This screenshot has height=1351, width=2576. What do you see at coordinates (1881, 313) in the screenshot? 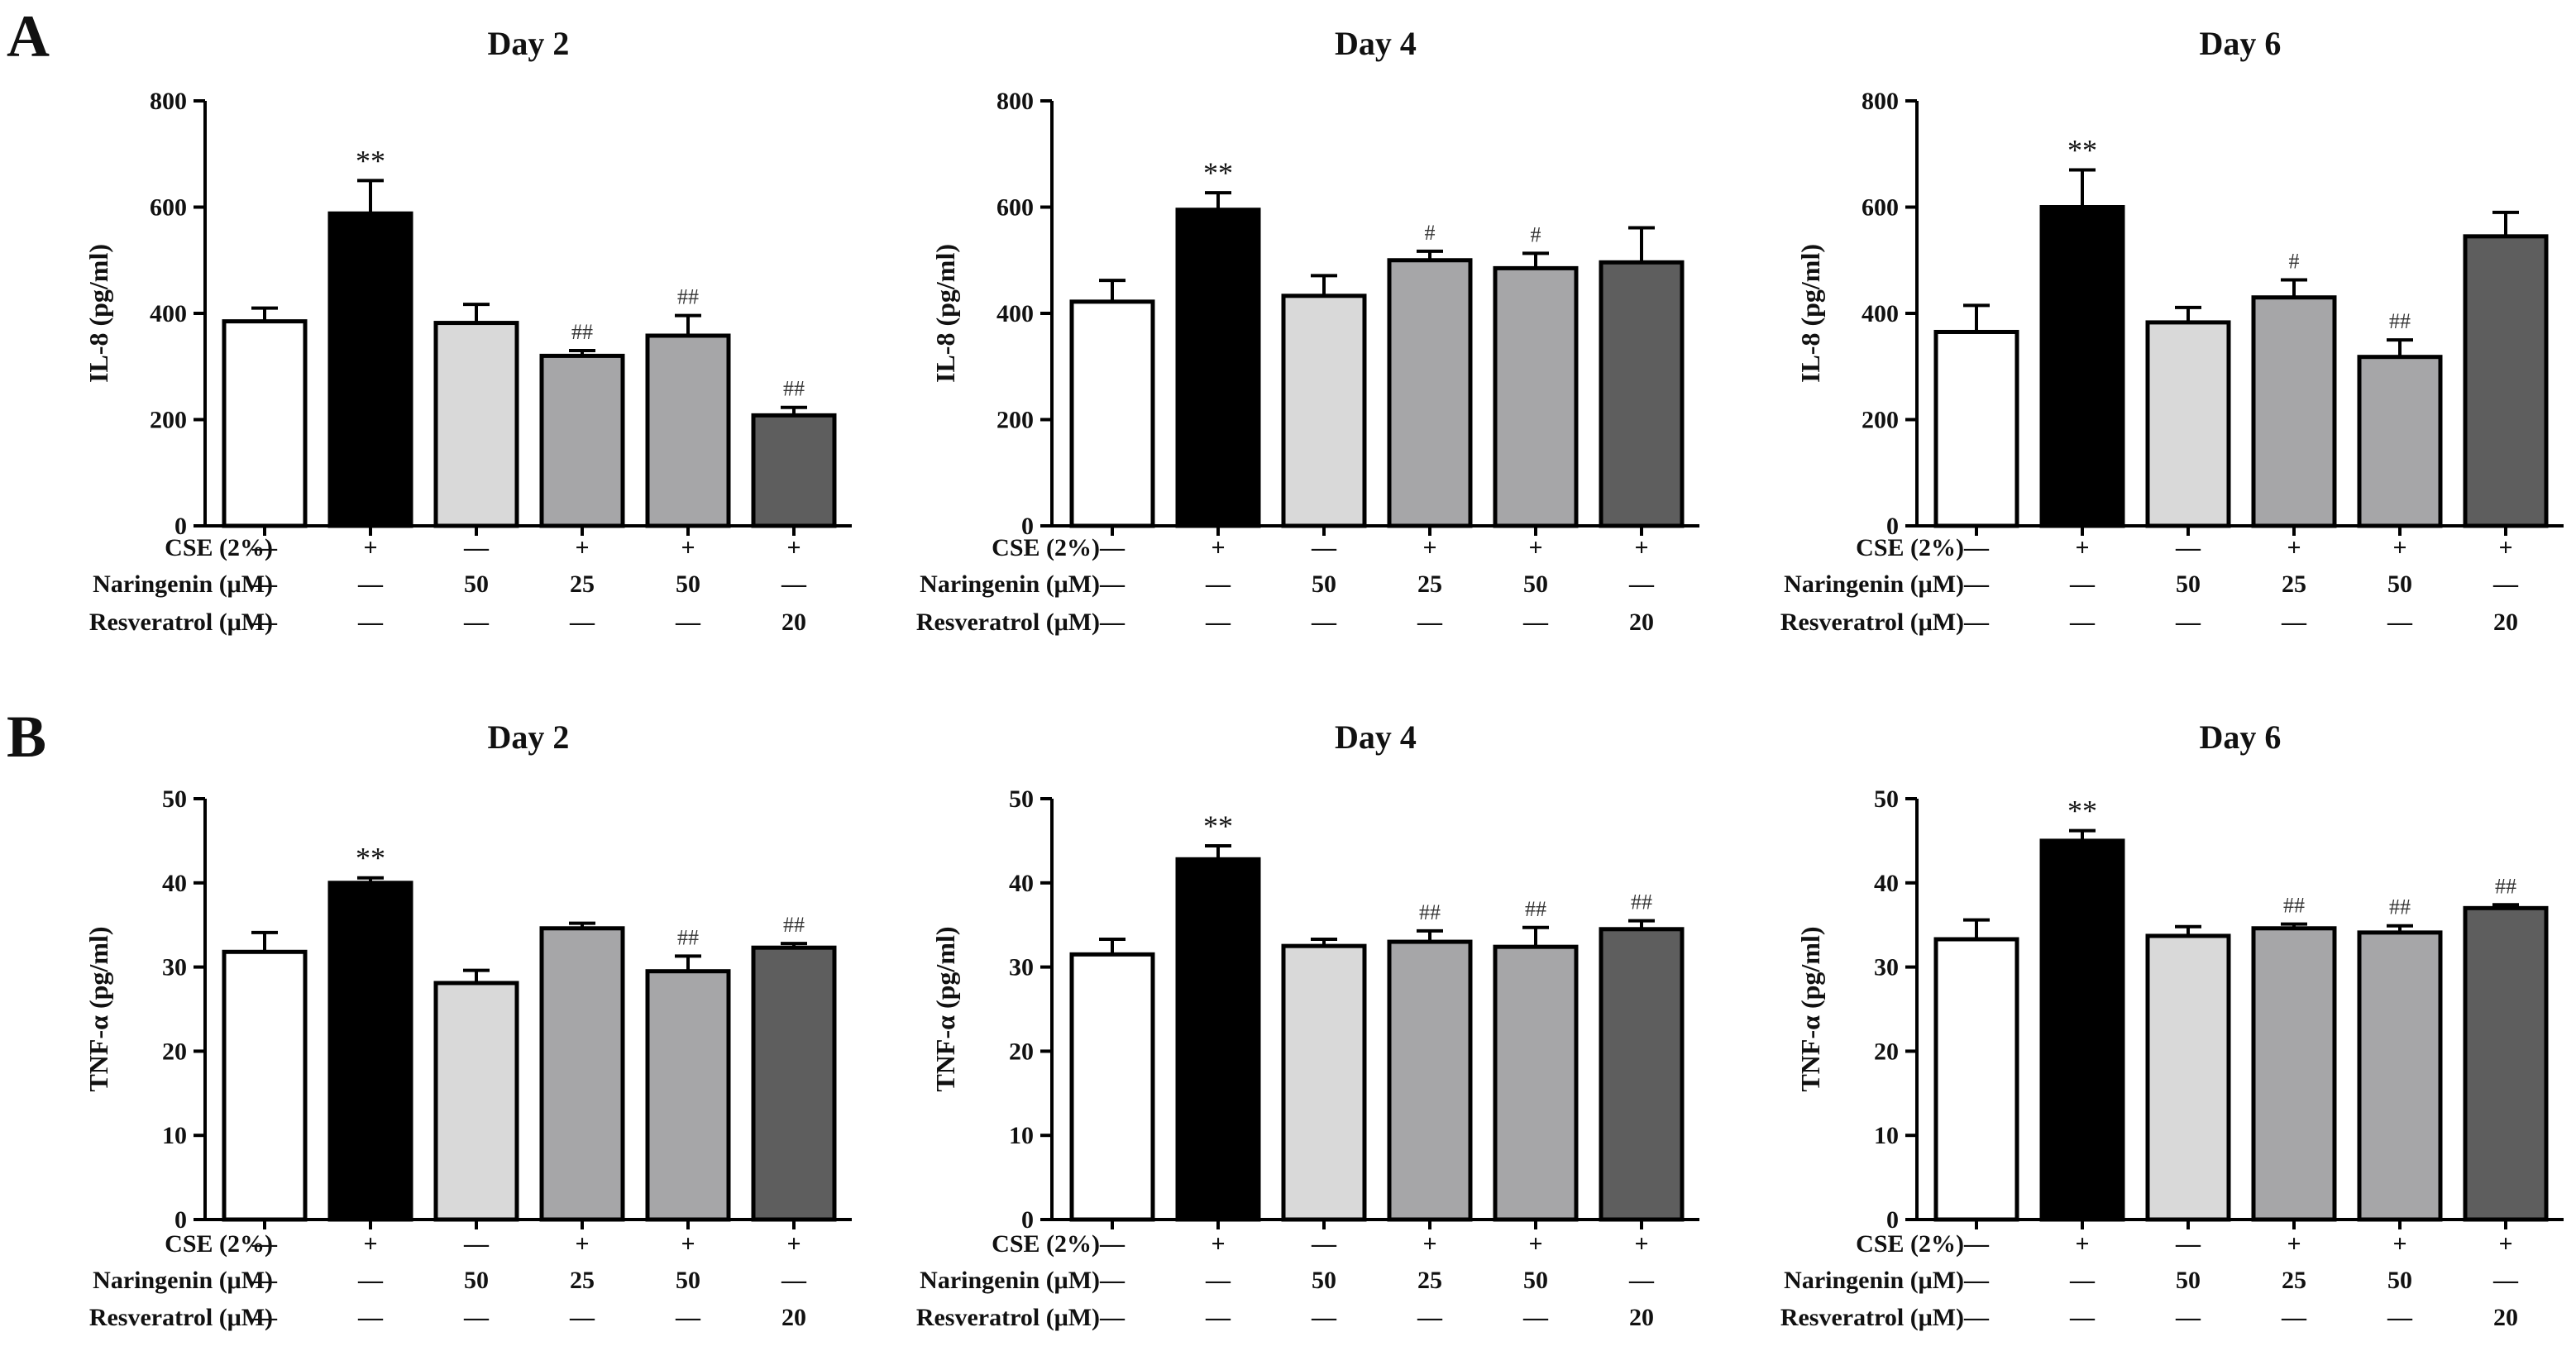
I see `y-tick-label: 400` at bounding box center [1881, 313].